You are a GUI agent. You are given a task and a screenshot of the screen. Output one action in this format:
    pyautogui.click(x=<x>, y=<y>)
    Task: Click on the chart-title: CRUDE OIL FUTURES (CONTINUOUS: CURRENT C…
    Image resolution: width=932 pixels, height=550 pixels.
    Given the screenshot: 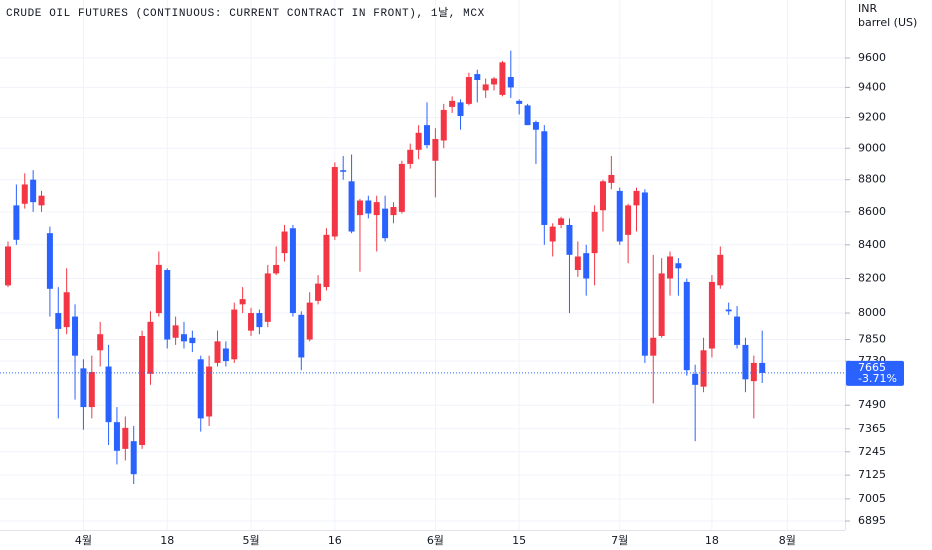 What is the action you would take?
    pyautogui.click(x=245, y=13)
    